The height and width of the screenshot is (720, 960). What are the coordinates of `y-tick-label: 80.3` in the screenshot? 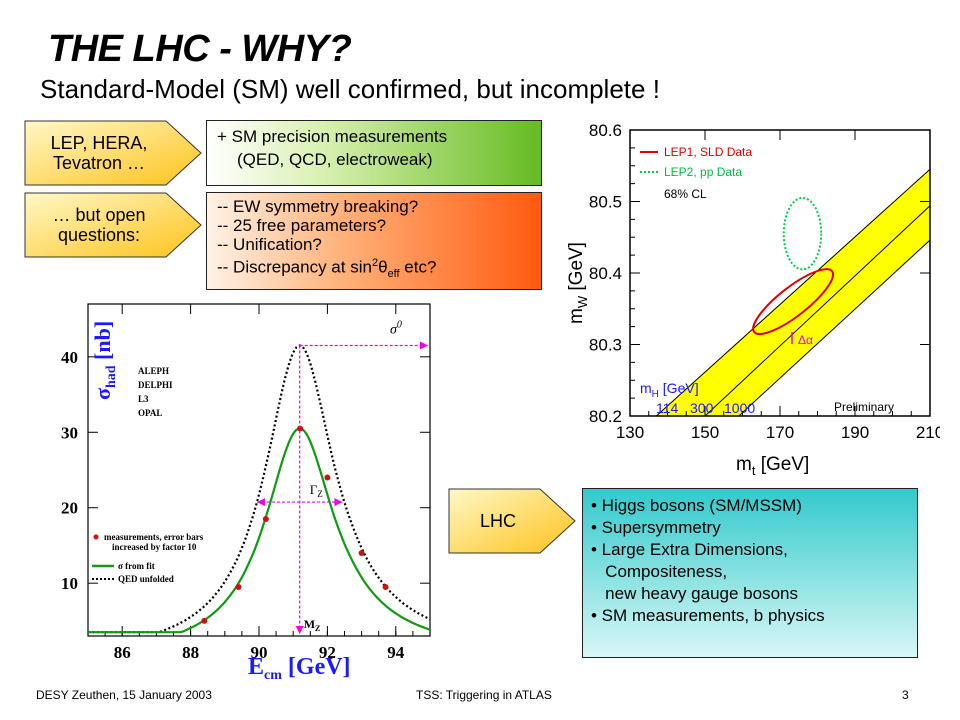 It's located at (605, 345).